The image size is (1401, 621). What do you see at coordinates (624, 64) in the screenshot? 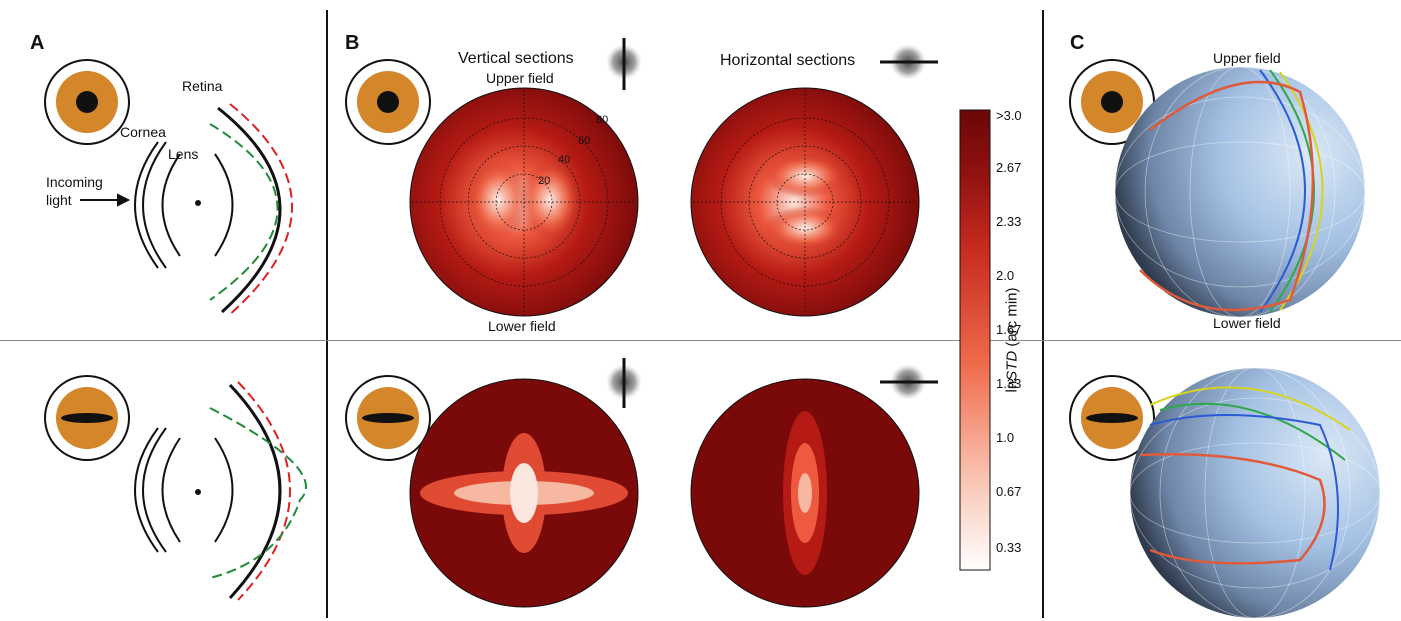
I see `blur-icon-vertical-top` at bounding box center [624, 64].